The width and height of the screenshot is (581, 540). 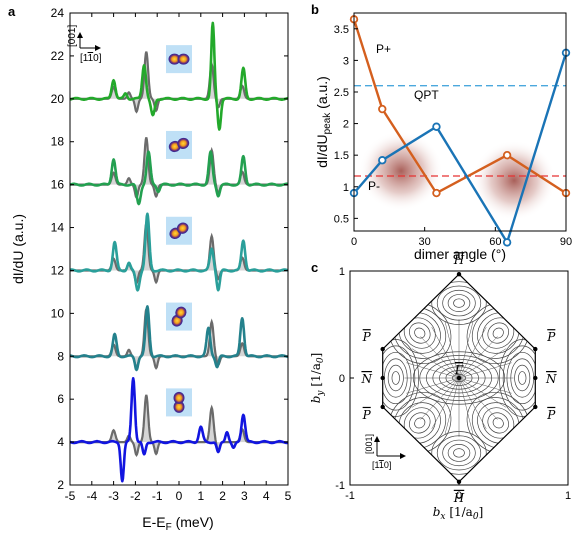 I want to click on y-tick-label: 3, so click(x=346, y=61).